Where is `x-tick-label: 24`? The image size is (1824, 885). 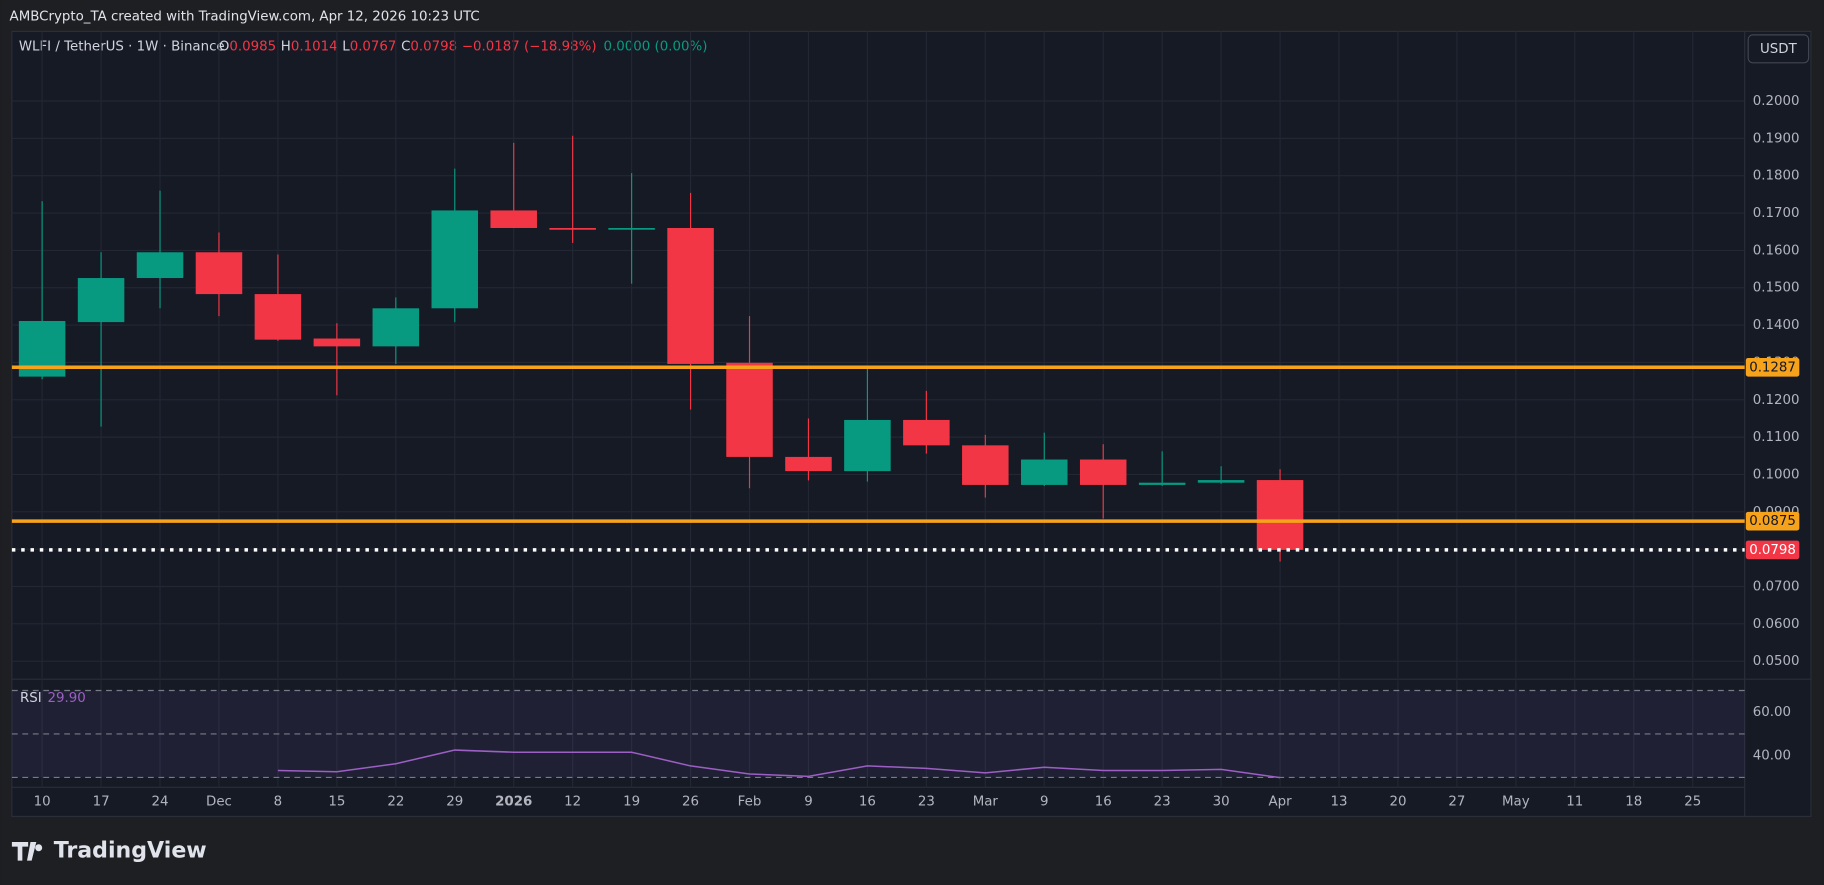 x-tick-label: 24 is located at coordinates (160, 801).